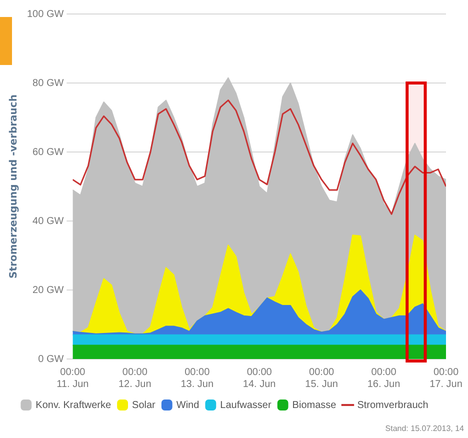 This screenshot has height=438, width=468. What do you see at coordinates (246, 405) in the screenshot?
I see `legend-label: Laufwasser` at bounding box center [246, 405].